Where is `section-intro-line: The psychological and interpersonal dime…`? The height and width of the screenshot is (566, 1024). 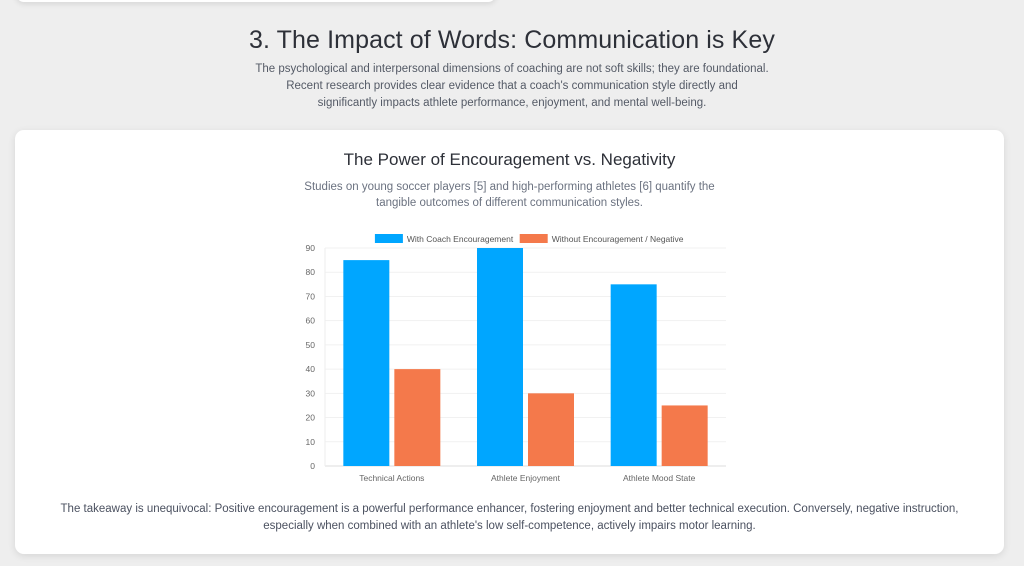 section-intro-line: The psychological and interpersonal dime… is located at coordinates (512, 69).